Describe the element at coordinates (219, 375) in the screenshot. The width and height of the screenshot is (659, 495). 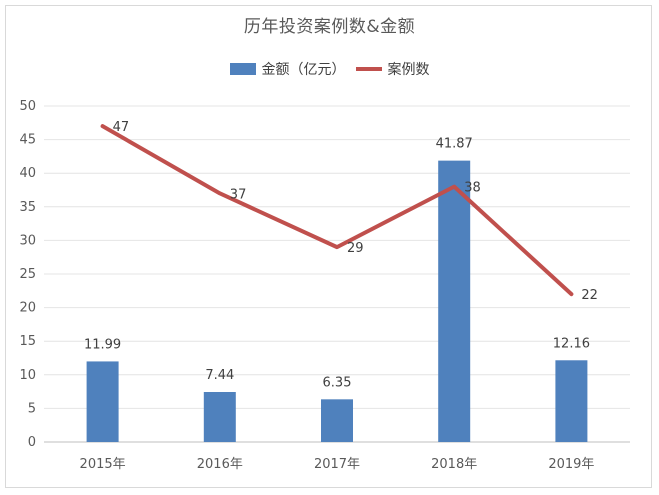
I see `bar-data-label: 7.44` at that location.